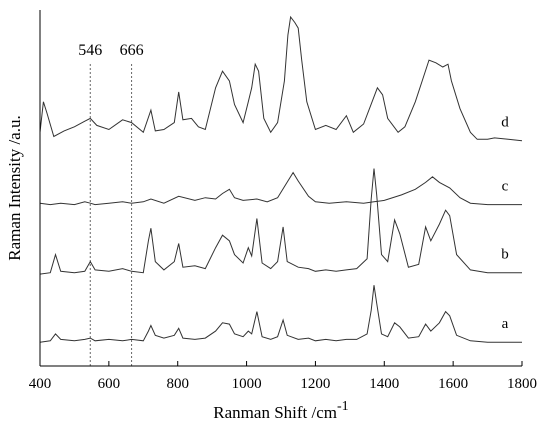 This screenshot has height=431, width=550. I want to click on series-label-a: a, so click(505, 324).